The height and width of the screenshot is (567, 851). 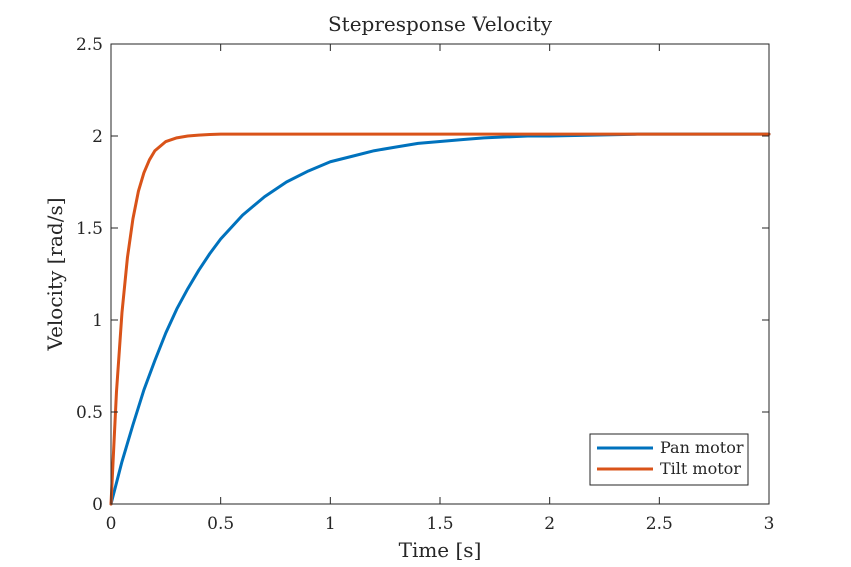 What do you see at coordinates (111, 524) in the screenshot?
I see `x-tick-label: 0` at bounding box center [111, 524].